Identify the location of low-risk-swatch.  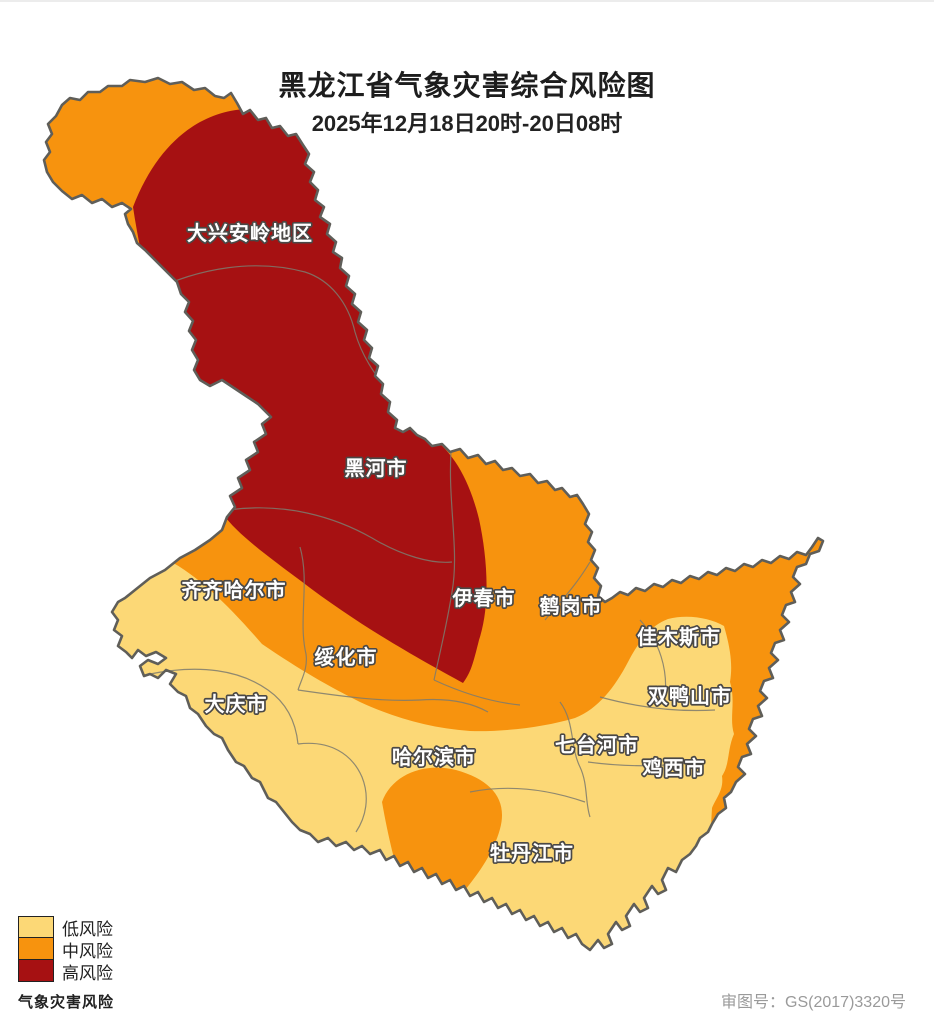
(36, 927).